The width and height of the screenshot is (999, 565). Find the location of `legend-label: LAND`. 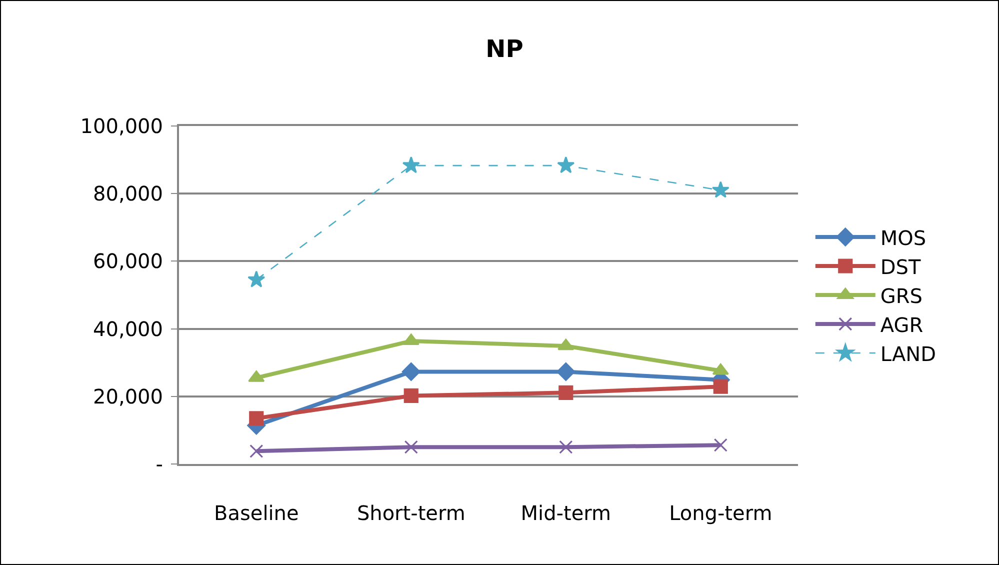

legend-label: LAND is located at coordinates (908, 354).